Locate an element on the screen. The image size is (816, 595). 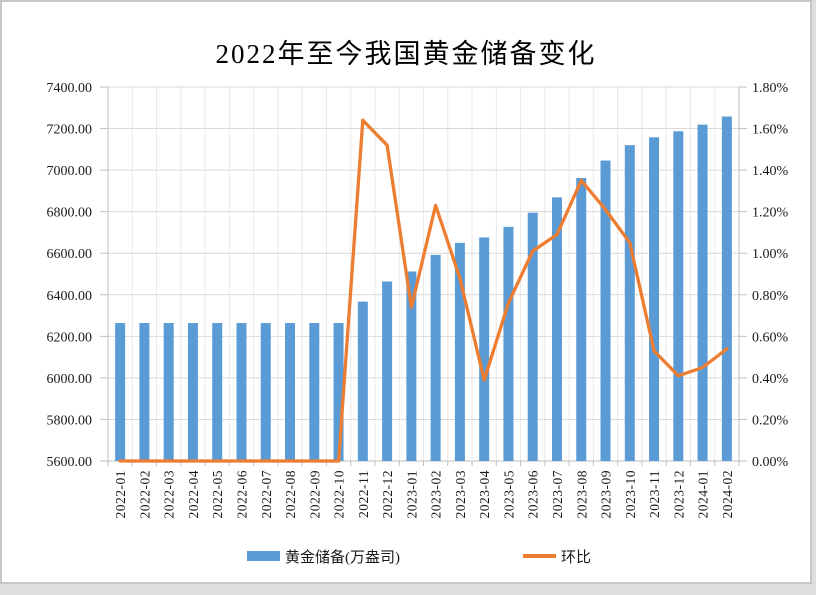
right-axis-label: 0.80% is located at coordinates (770, 296).